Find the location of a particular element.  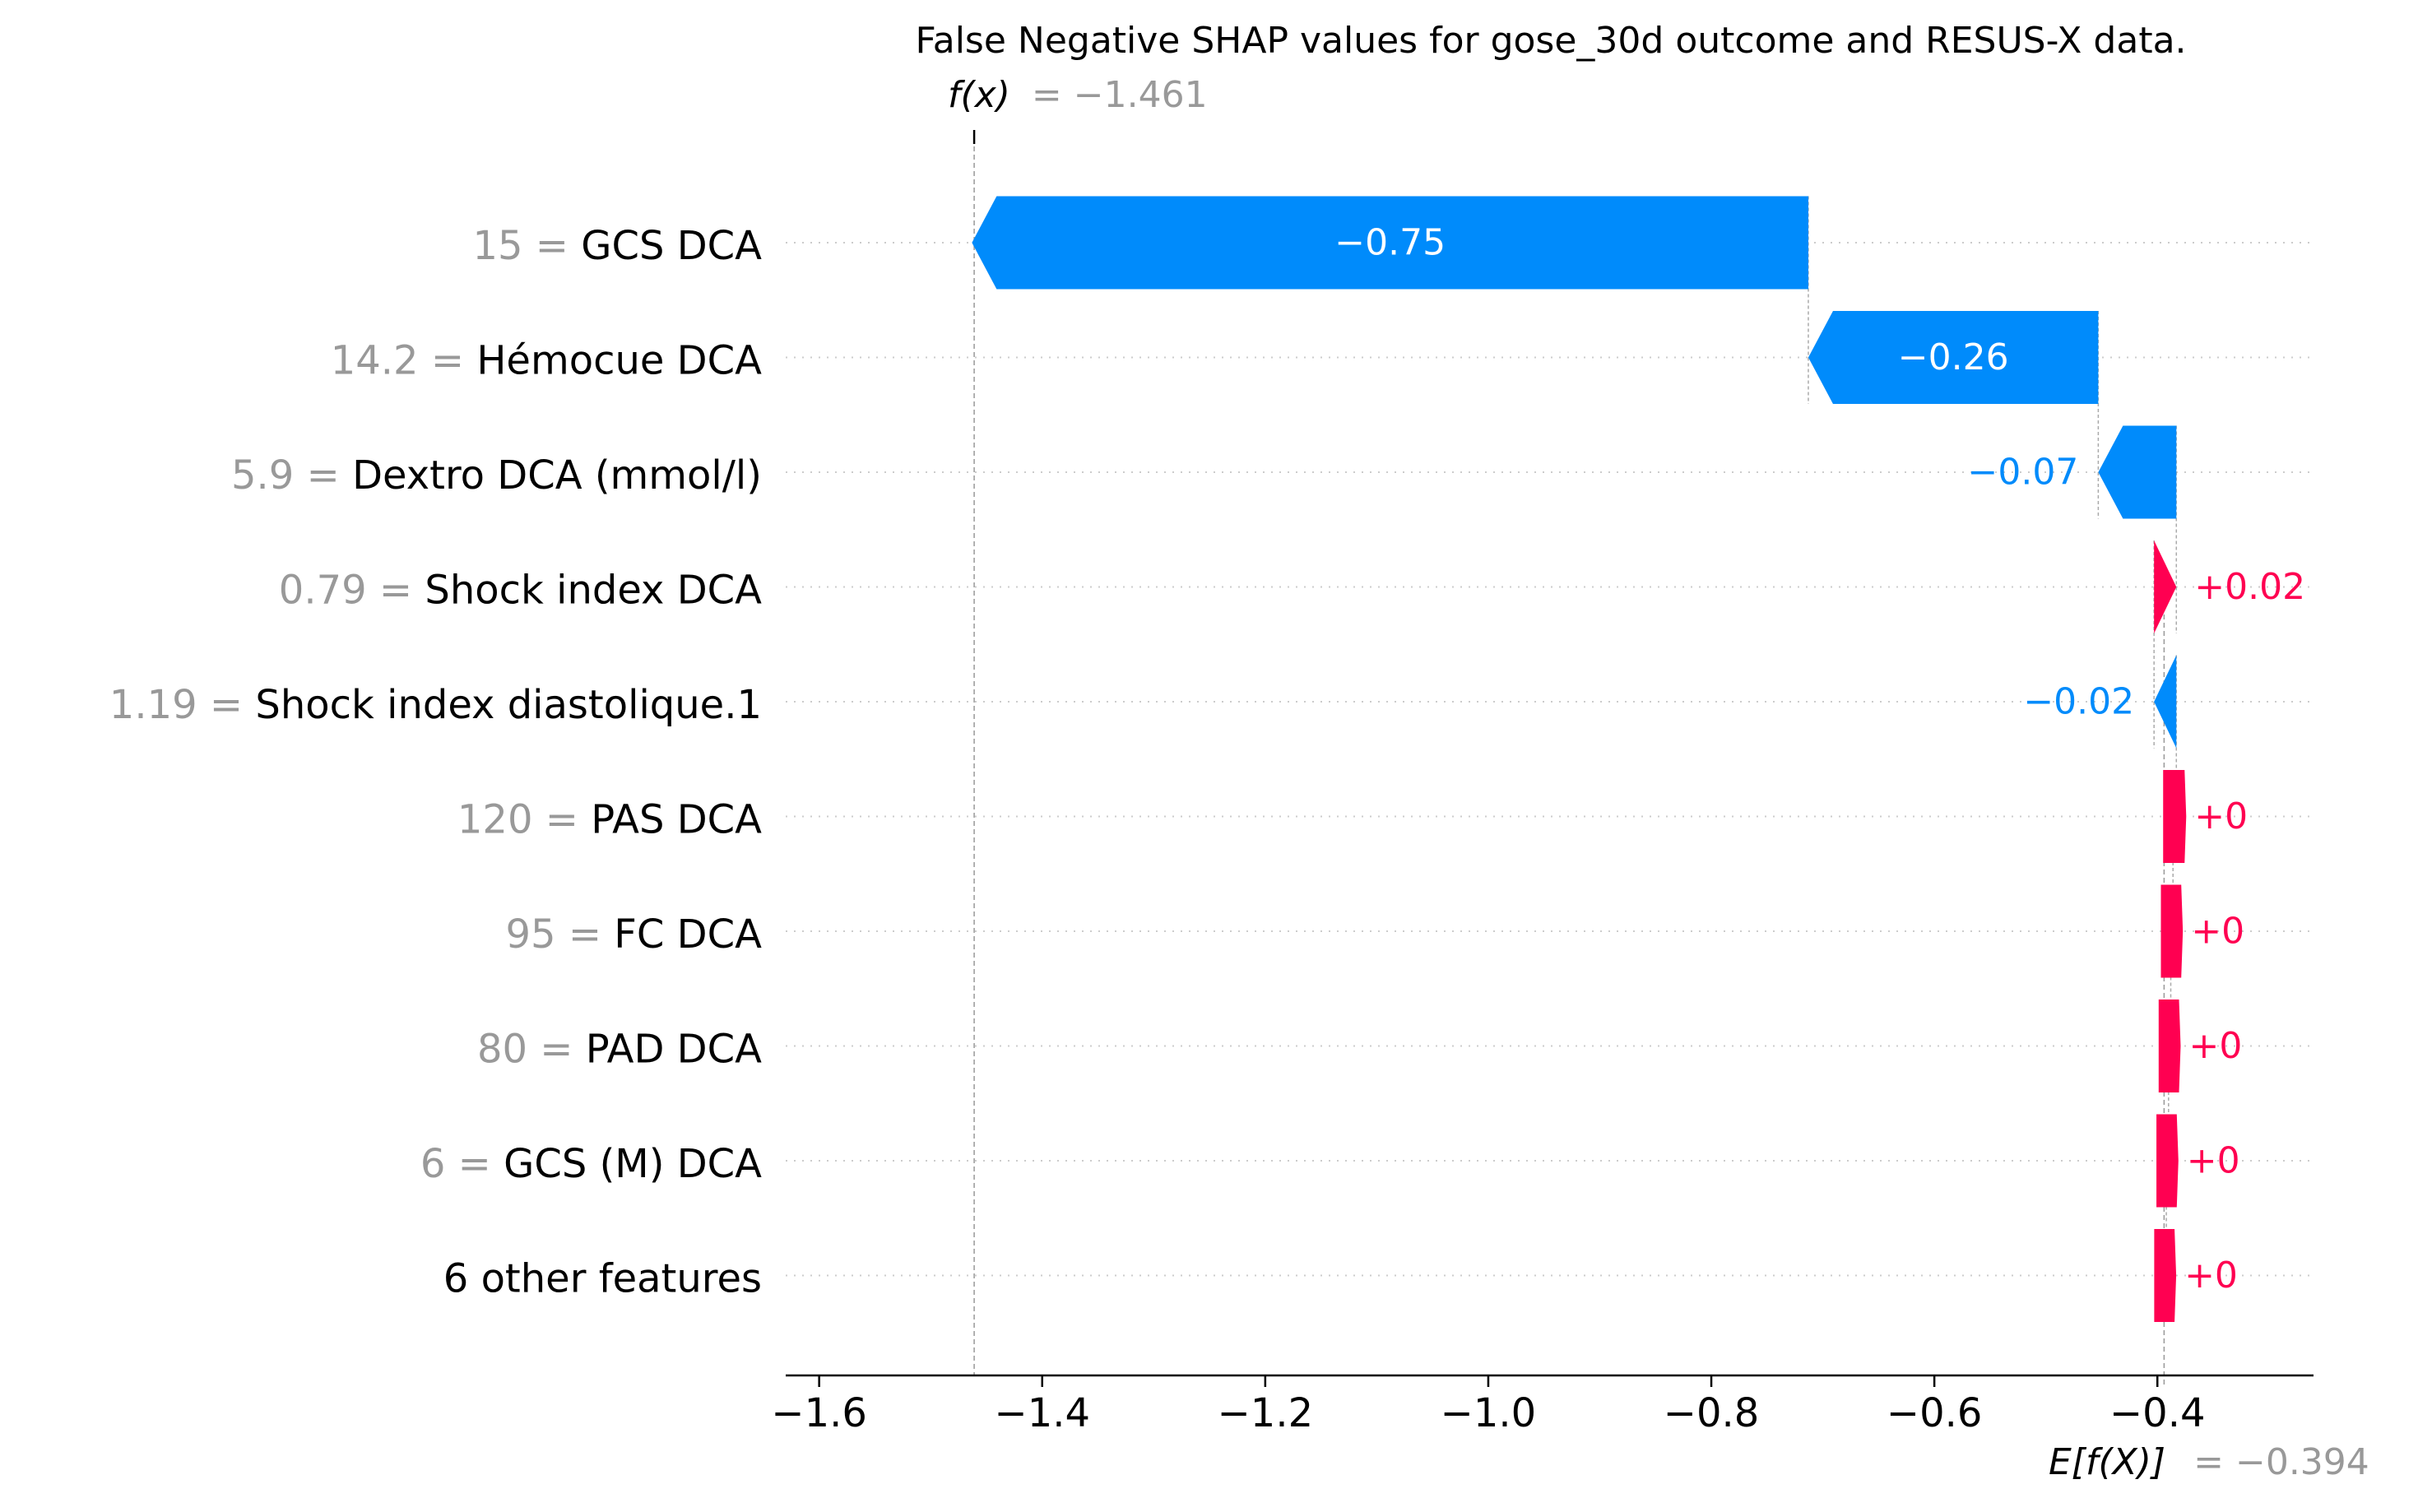

fx-annotation: f(x) = −1.461 is located at coordinates (1078, 95).